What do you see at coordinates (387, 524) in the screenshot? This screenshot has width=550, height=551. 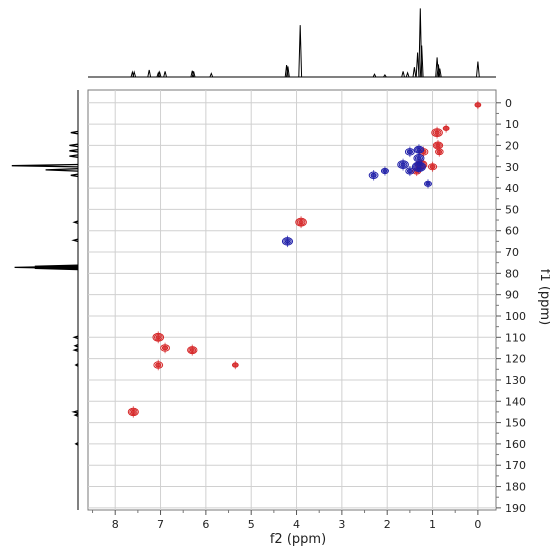 I see `x-tick-label: 2` at bounding box center [387, 524].